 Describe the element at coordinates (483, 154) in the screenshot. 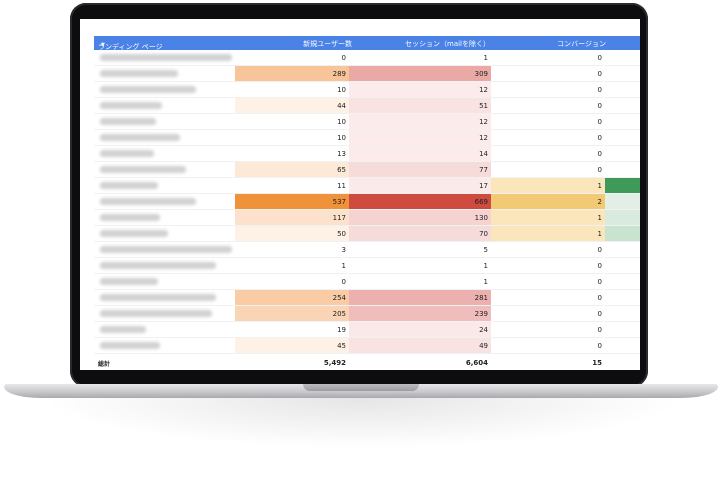

I see `sessions-cell-value: 14` at that location.